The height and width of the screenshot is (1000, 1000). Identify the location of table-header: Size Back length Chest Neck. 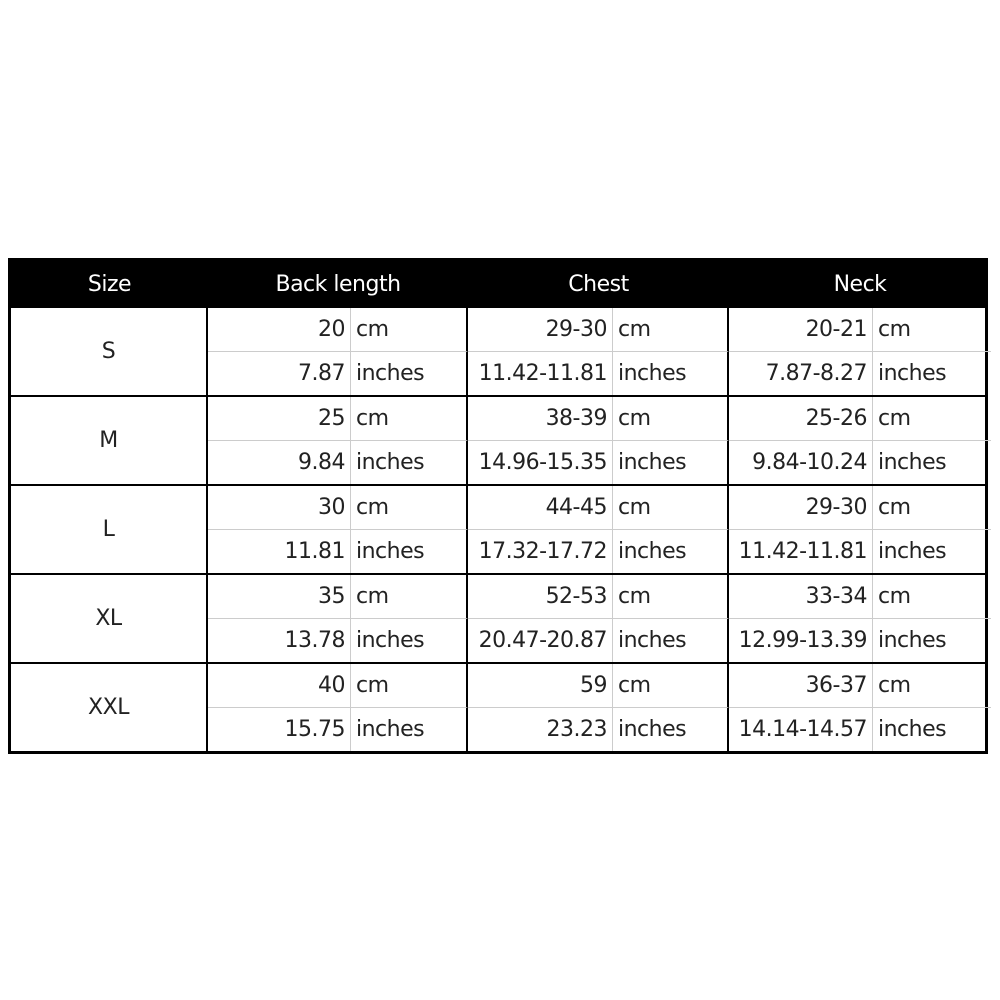
(498, 284).